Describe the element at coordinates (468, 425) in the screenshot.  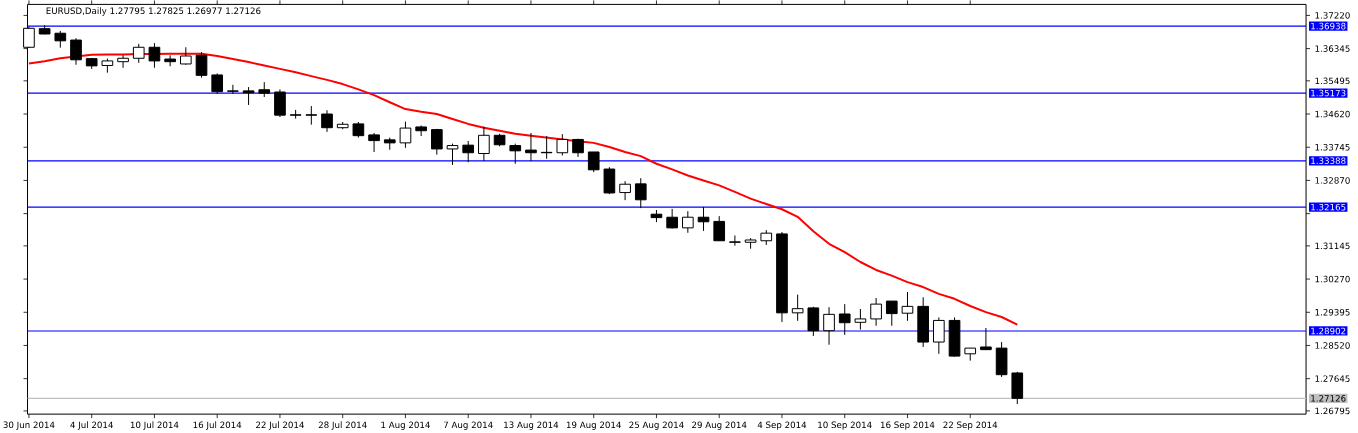
I see `x-tick-label: 7 Aug 2014` at that location.